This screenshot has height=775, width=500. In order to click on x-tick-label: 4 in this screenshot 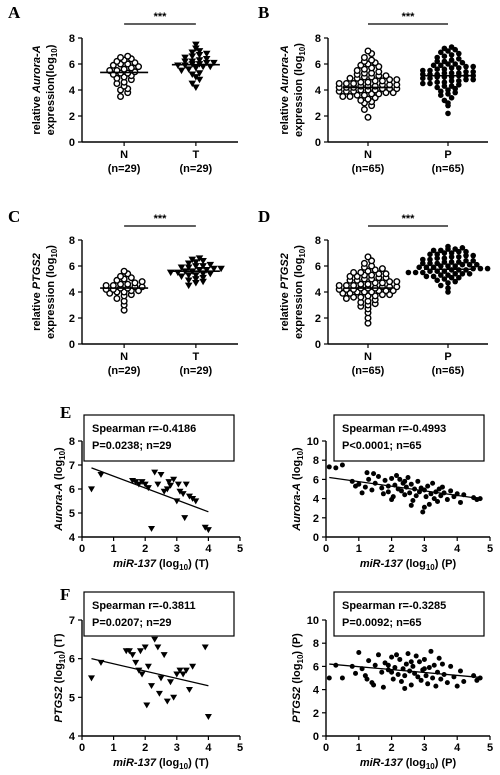, I will do `click(208, 549)`.